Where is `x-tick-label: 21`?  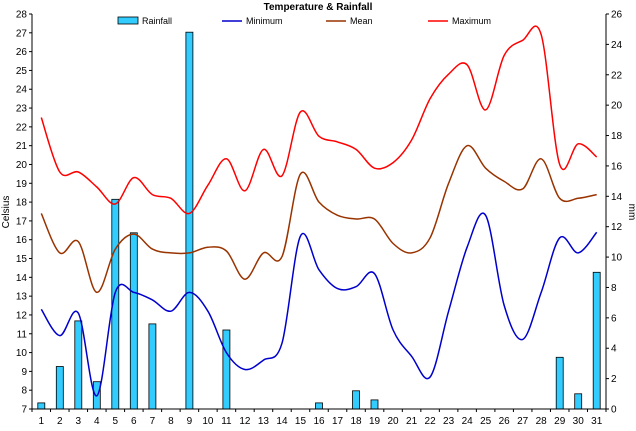
x-tick-label: 21 is located at coordinates (412, 421).